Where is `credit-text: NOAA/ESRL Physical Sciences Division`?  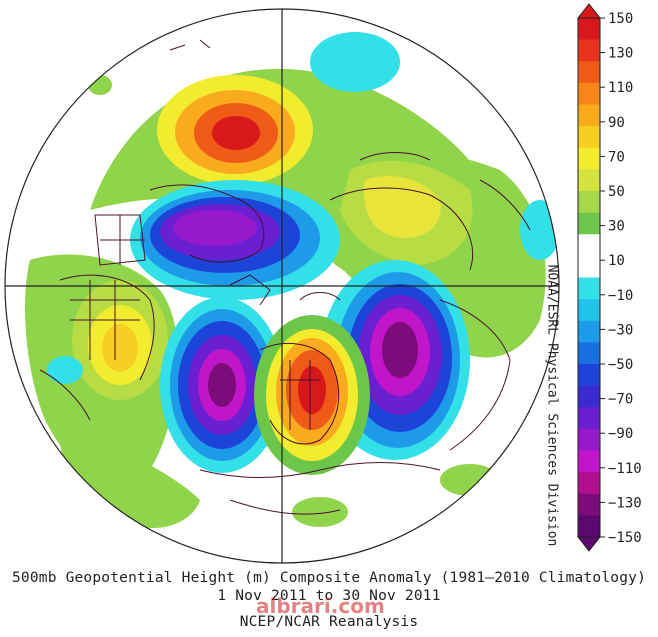 credit-text: NOAA/ESRL Physical Sciences Division is located at coordinates (552, 405).